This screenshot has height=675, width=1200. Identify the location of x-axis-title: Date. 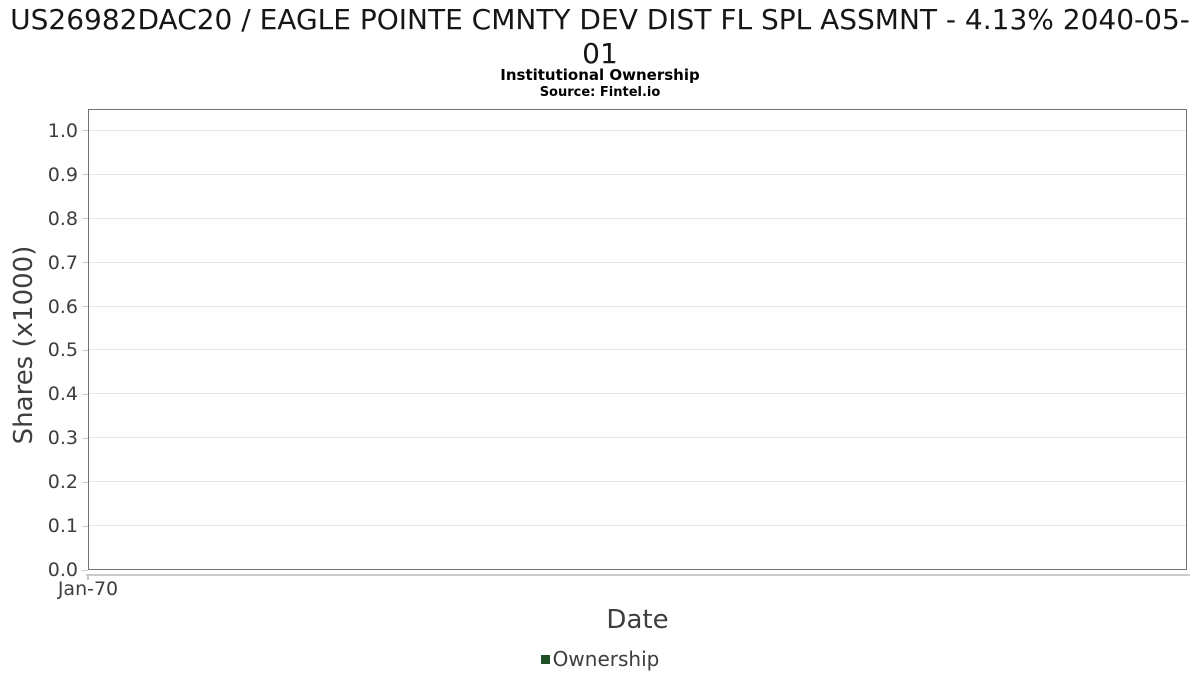
(637, 620).